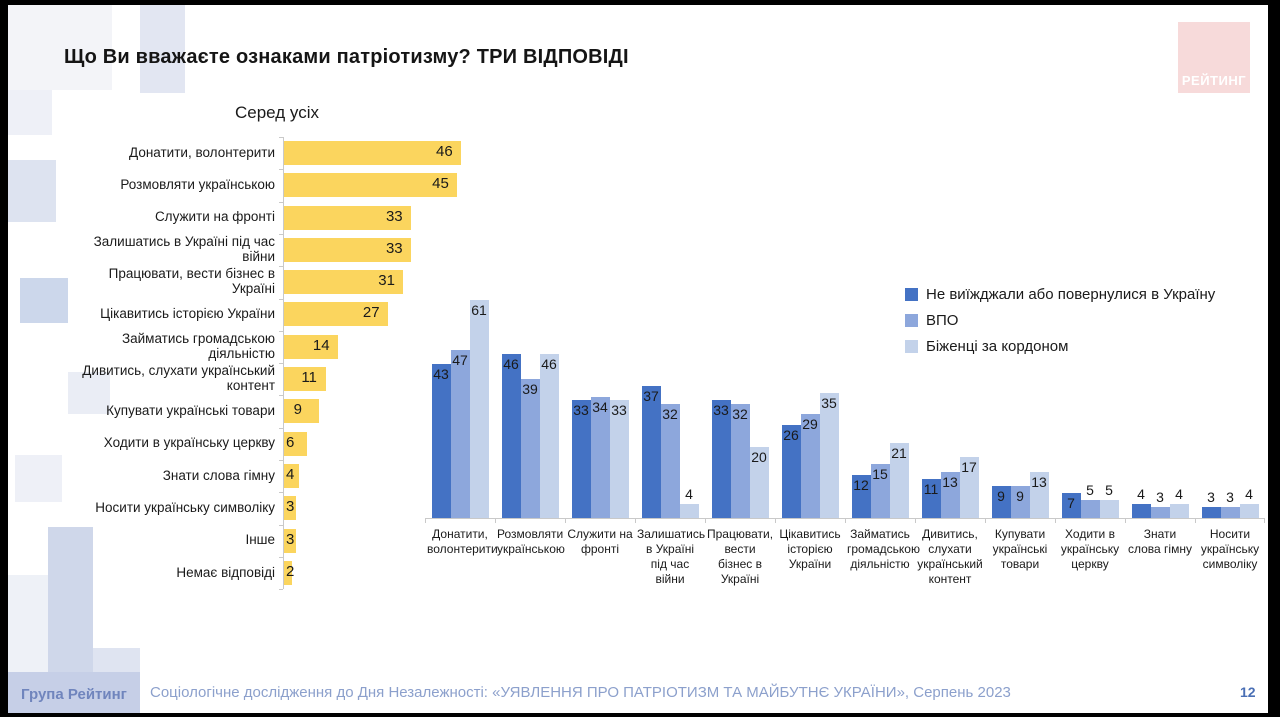 The height and width of the screenshot is (717, 1280). What do you see at coordinates (640, 715) in the screenshot?
I see `frame-edge-bottom` at bounding box center [640, 715].